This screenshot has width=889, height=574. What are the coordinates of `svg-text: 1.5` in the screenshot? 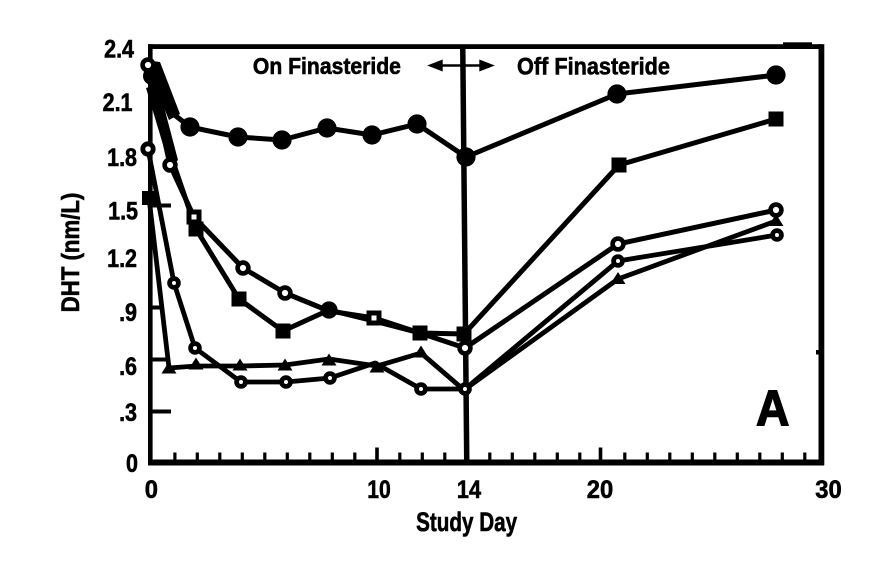 It's located at (123, 211).